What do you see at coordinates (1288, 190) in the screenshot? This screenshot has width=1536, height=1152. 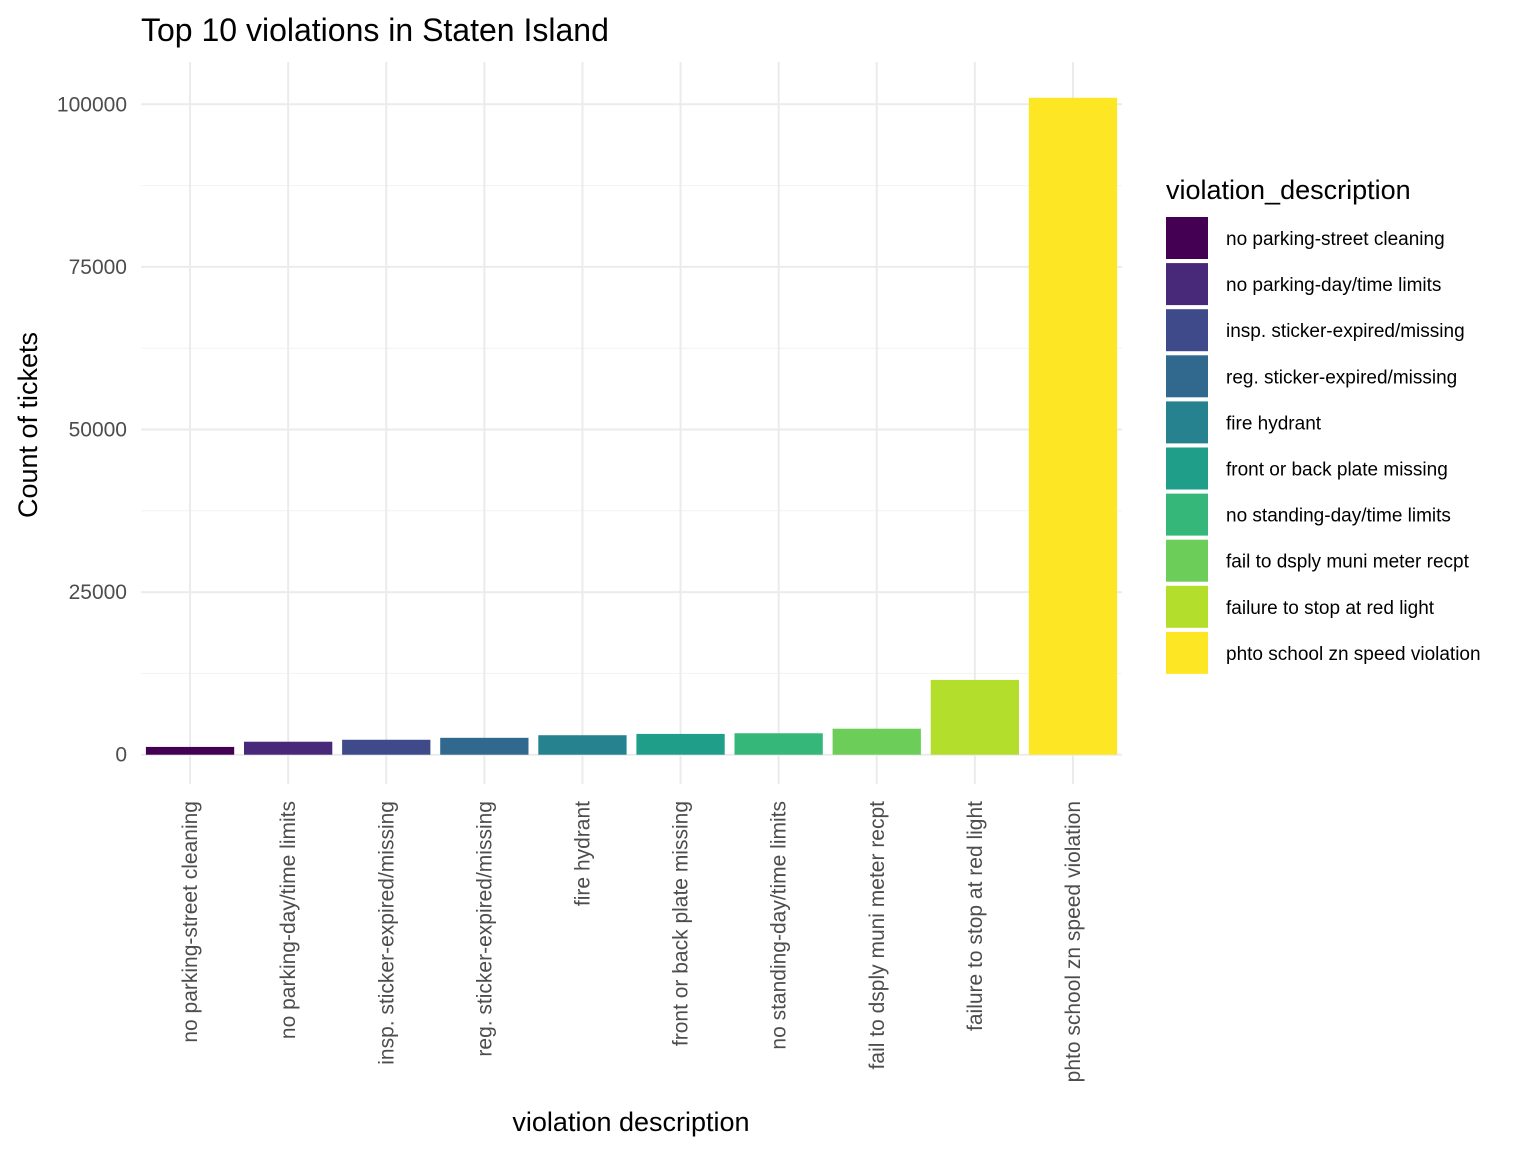 I see `legend-title: violation_description` at bounding box center [1288, 190].